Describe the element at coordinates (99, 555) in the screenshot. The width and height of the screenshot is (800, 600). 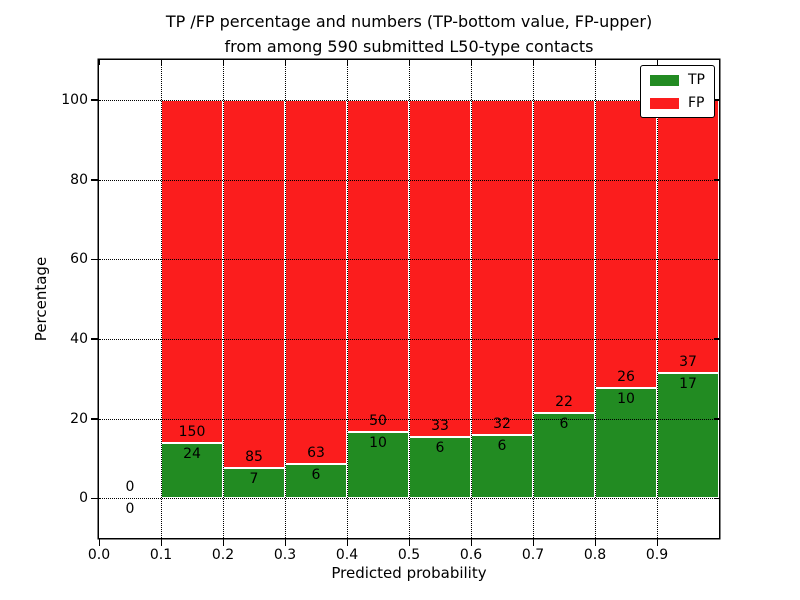
I see `x-tick-label-0.0: 0.0` at that location.